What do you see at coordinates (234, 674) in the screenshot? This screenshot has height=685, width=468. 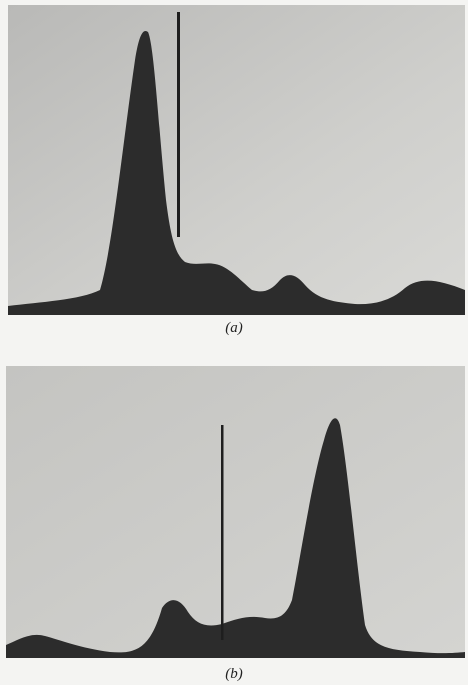 I see `caption: (b)` at bounding box center [234, 674].